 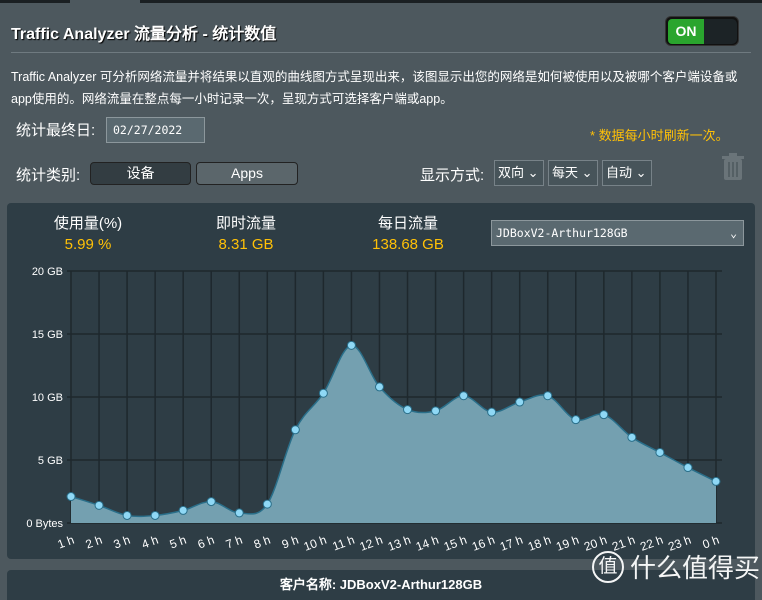 I want to click on period-select: 每天 ⌄, so click(x=573, y=173).